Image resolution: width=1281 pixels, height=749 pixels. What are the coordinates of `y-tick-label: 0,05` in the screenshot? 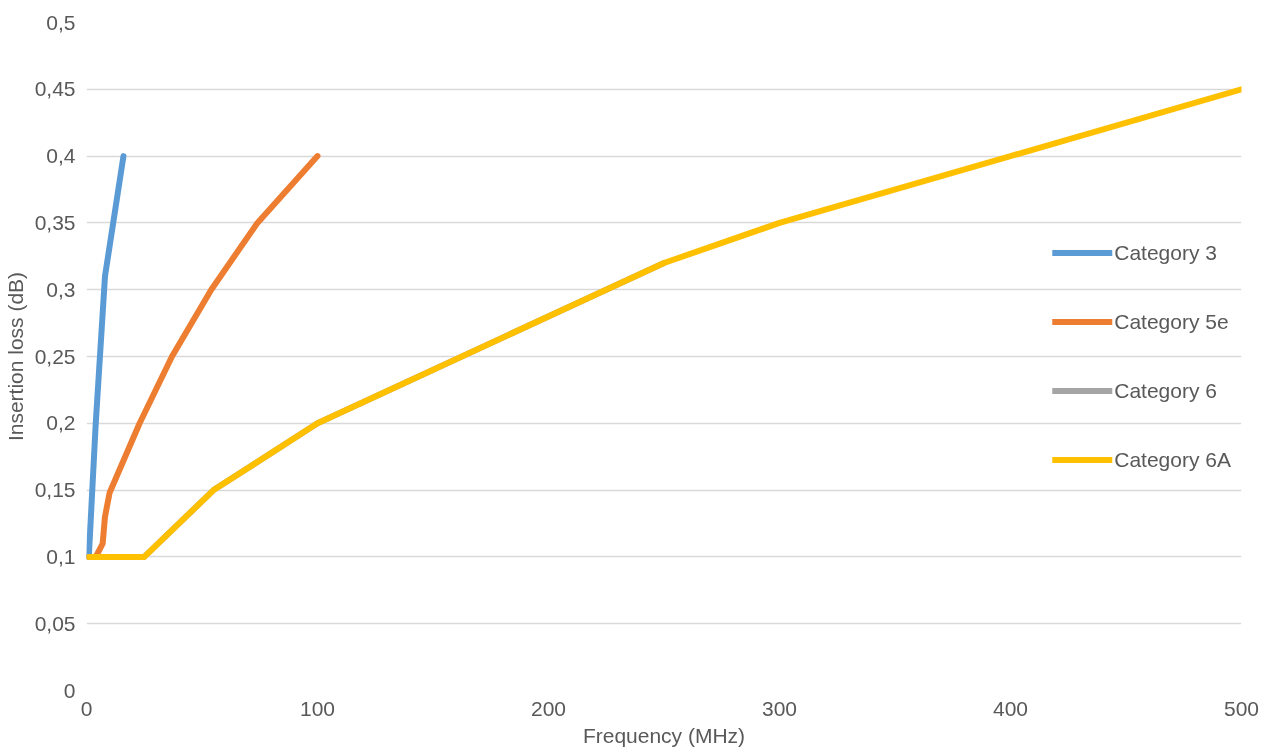 It's located at (55, 623).